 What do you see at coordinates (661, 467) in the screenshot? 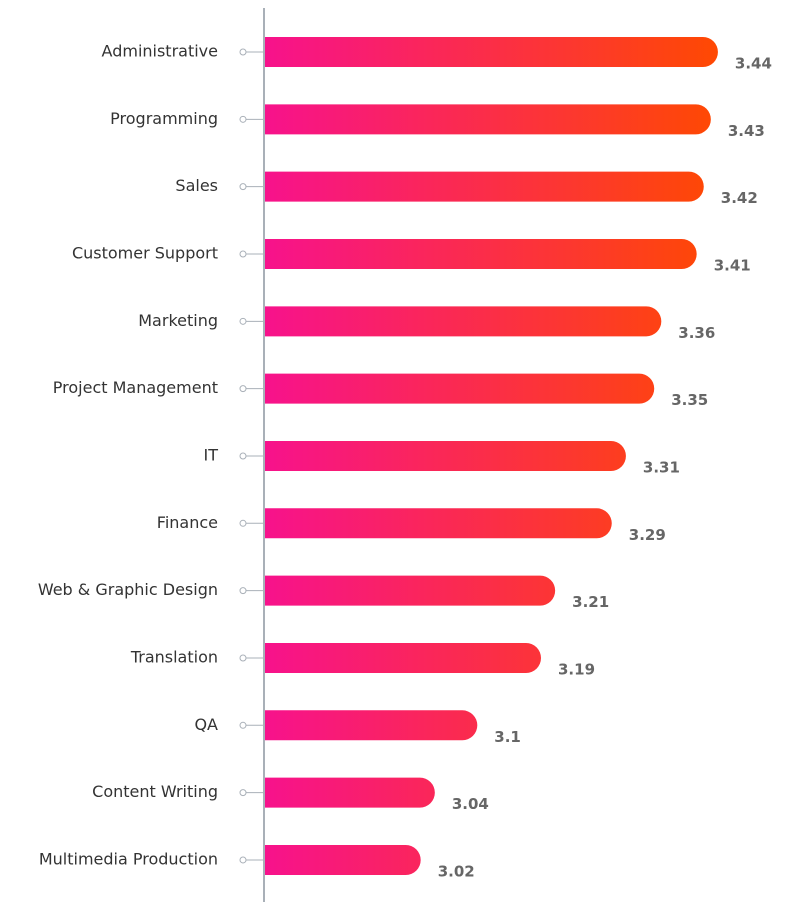
I see `value-label: 3.31` at bounding box center [661, 467].